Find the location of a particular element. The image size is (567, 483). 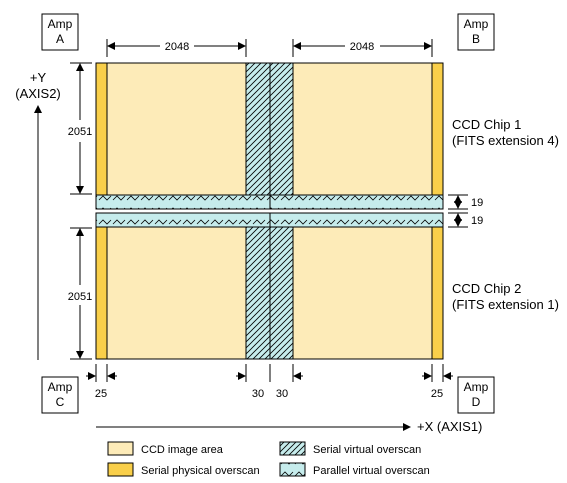

svg-text: B is located at coordinates (476, 39).